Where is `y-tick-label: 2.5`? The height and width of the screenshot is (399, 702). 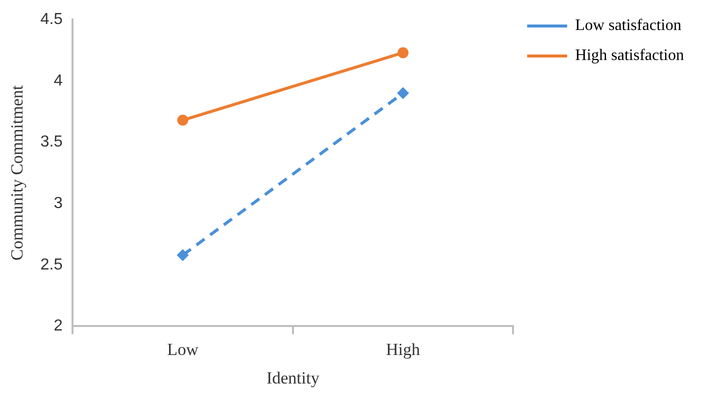 y-tick-label: 2.5 is located at coordinates (51, 265).